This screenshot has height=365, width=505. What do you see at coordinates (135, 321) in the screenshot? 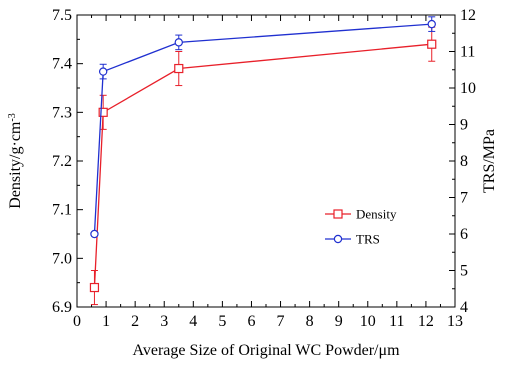
I see `x-tick-label: 2` at bounding box center [135, 321].